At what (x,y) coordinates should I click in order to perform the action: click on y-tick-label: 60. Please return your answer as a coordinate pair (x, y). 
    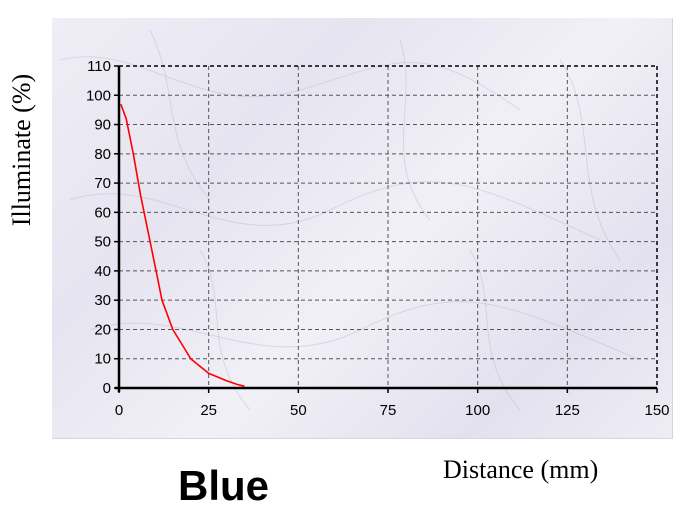
    Looking at the image, I should click on (102, 212).